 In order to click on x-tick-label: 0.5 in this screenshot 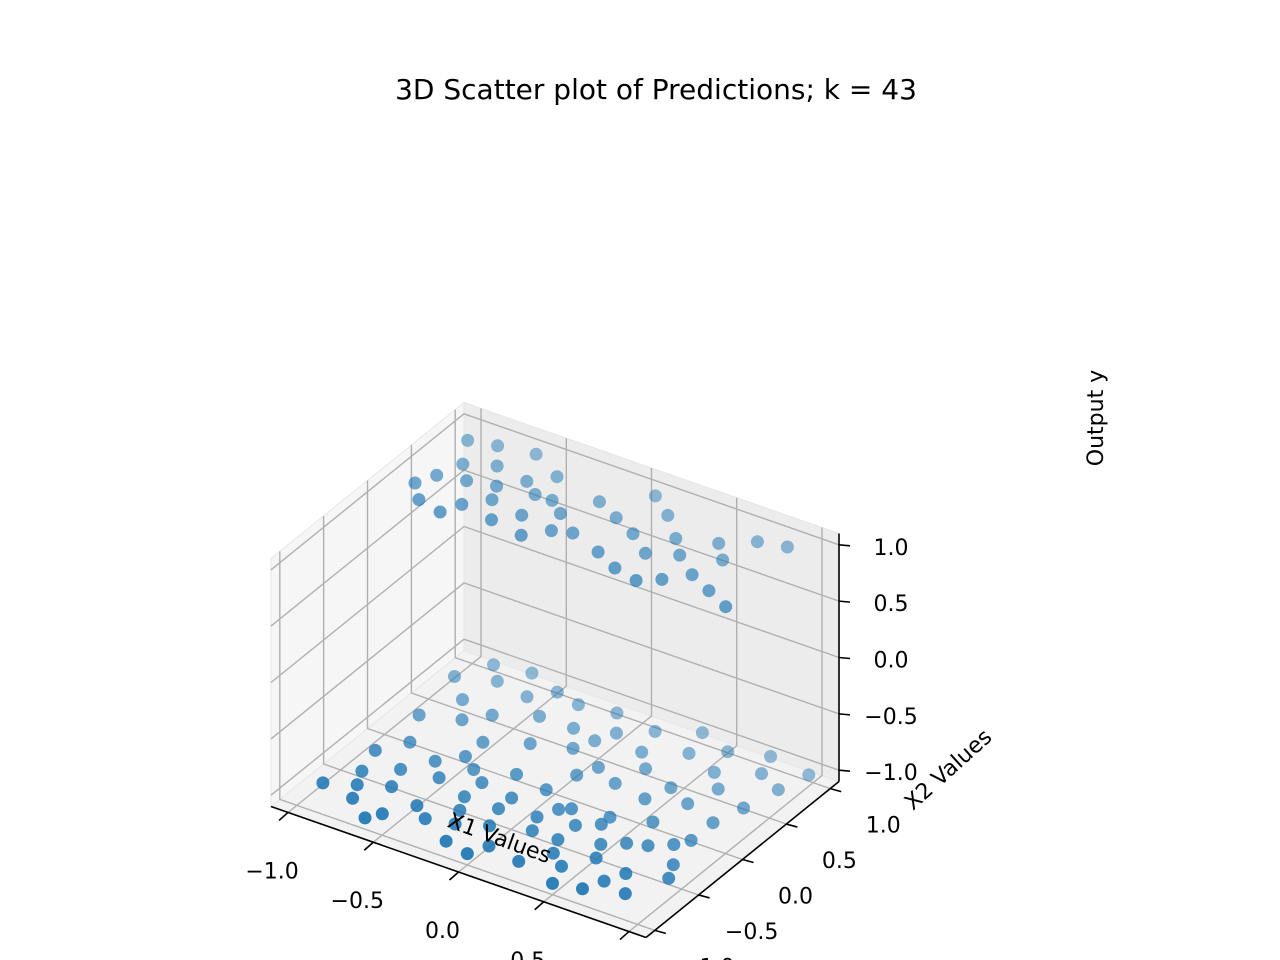, I will do `click(527, 954)`.